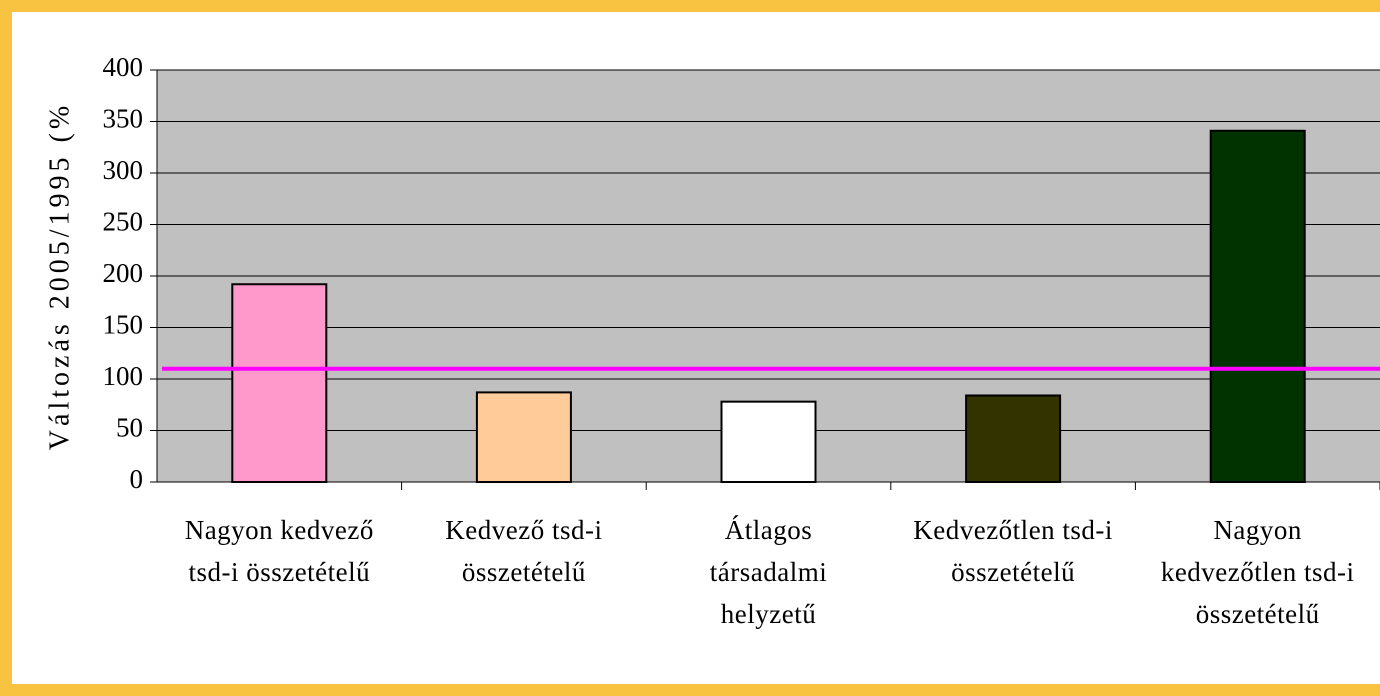 The width and height of the screenshot is (1380, 696). What do you see at coordinates (279, 551) in the screenshot?
I see `x-tick-label: Nagyon kedvező tsd-i összetételű` at bounding box center [279, 551].